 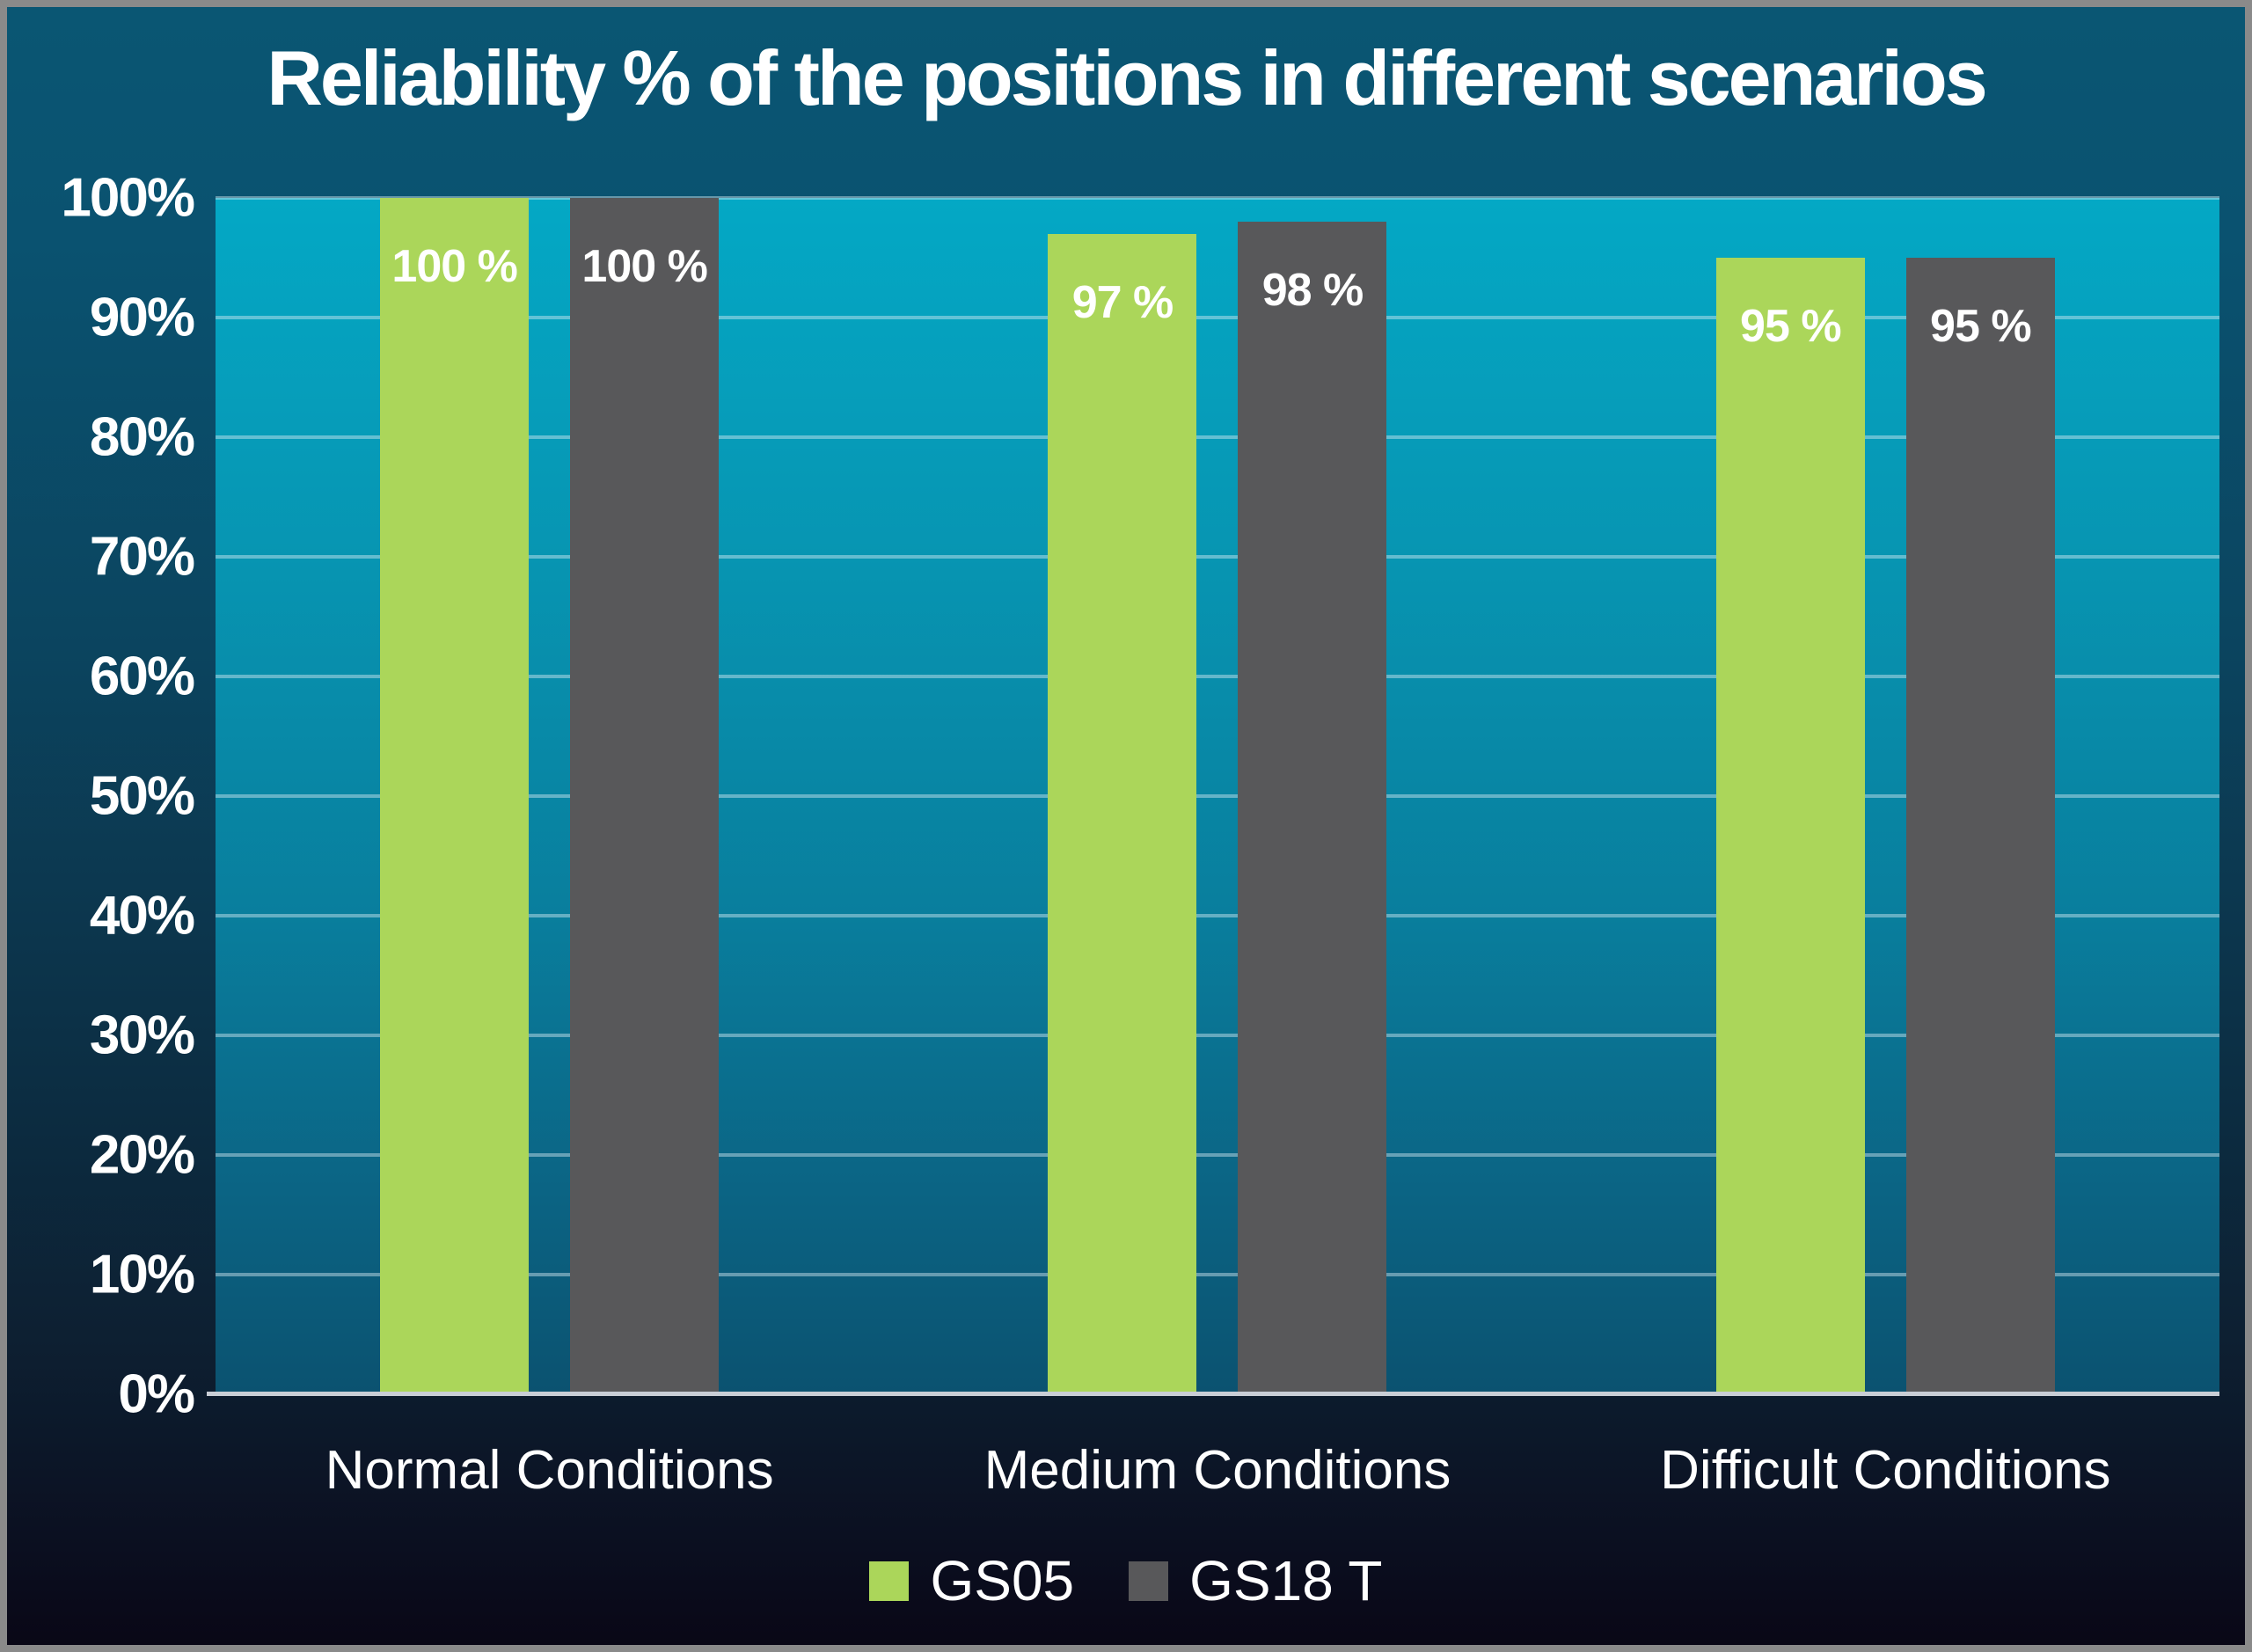 What do you see at coordinates (142, 796) in the screenshot?
I see `y-tick-label: 50%` at bounding box center [142, 796].